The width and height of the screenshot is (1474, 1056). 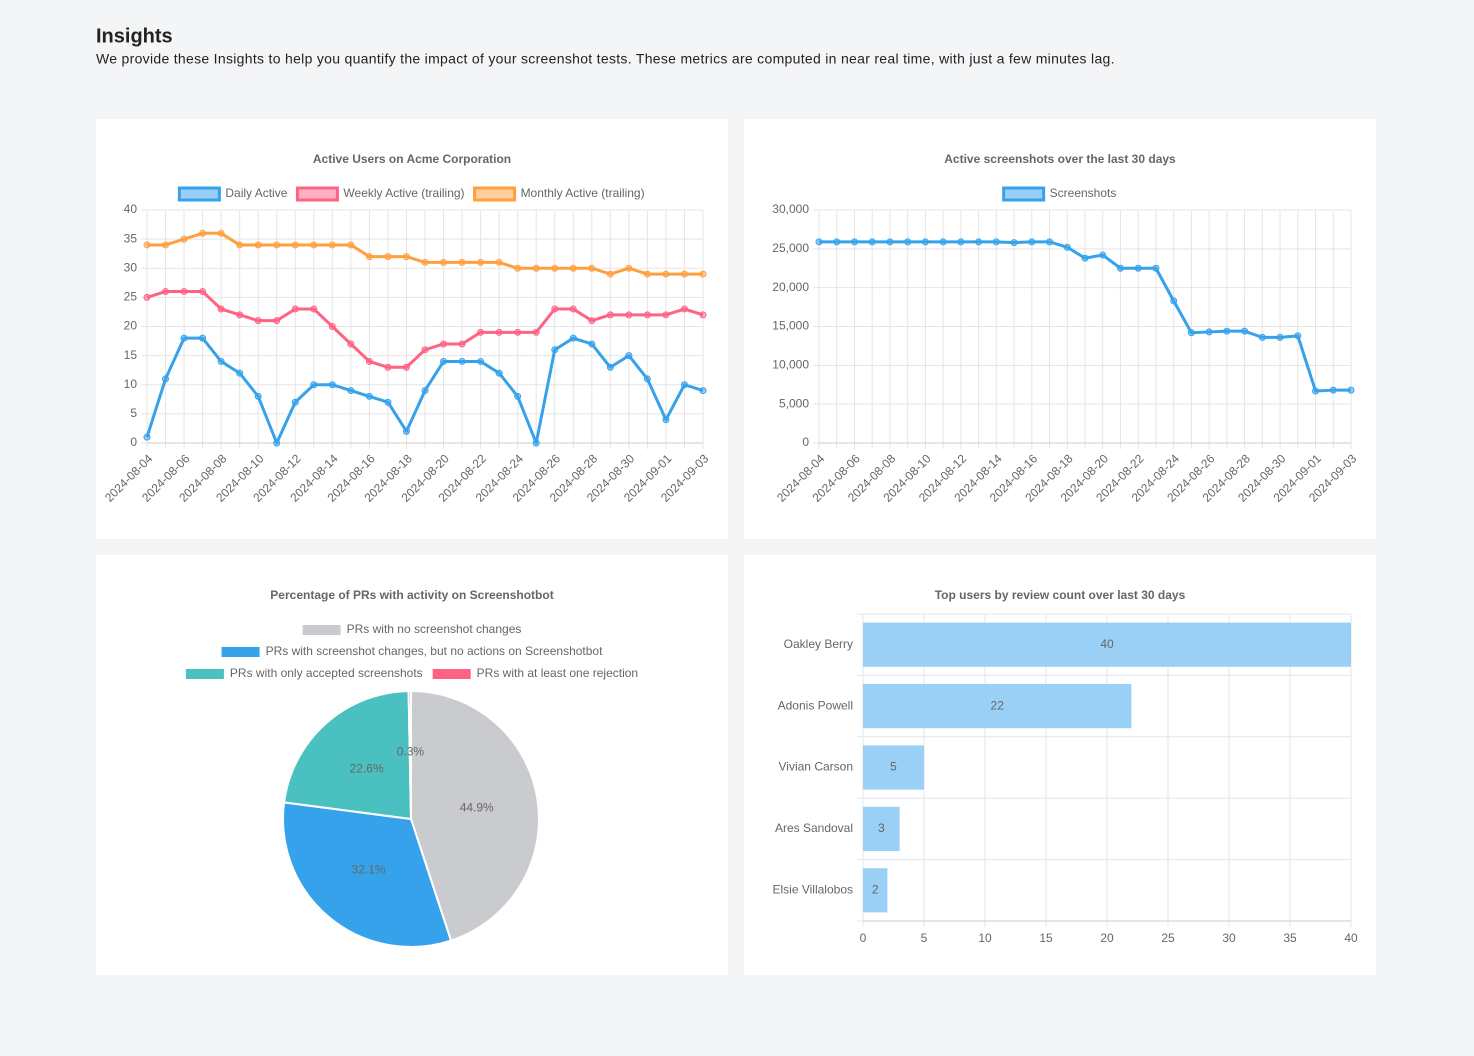 I want to click on legend-label: PRs with no screenshot changes, so click(x=434, y=629).